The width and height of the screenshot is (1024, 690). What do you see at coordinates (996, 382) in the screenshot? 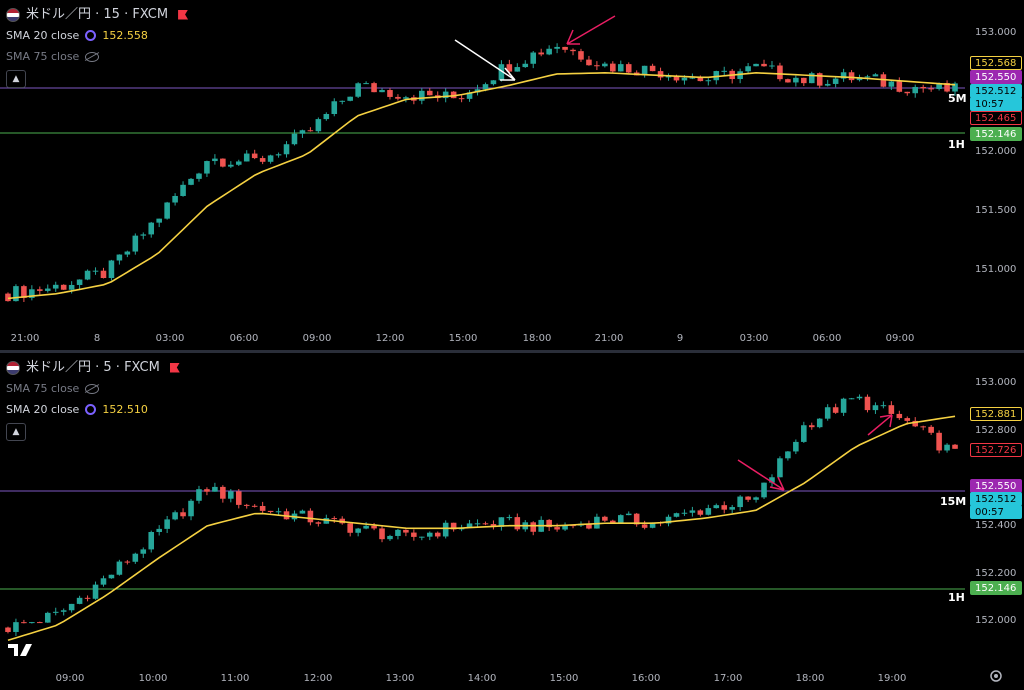
I see `price-tick-label: 153.000` at bounding box center [996, 382].